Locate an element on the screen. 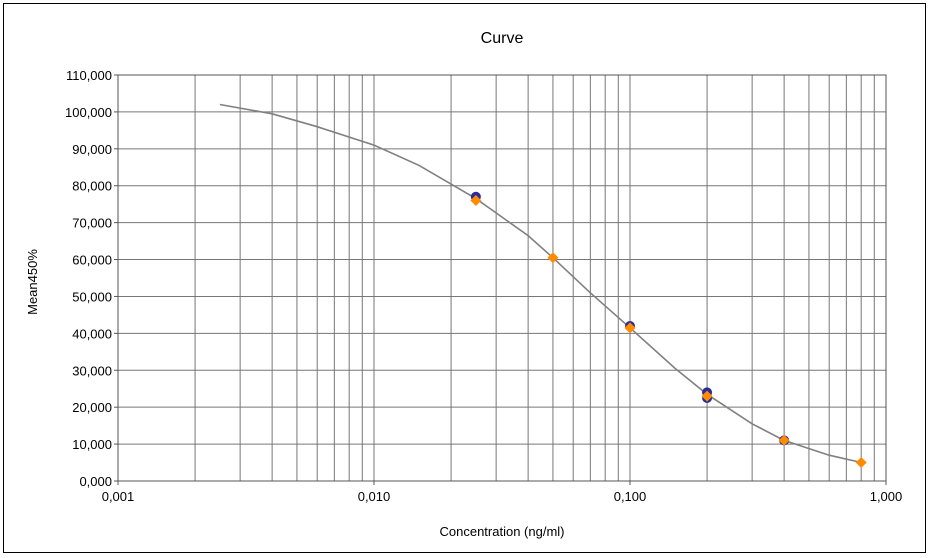 The height and width of the screenshot is (558, 933). y-tick-label: 100,000 is located at coordinates (88, 112).